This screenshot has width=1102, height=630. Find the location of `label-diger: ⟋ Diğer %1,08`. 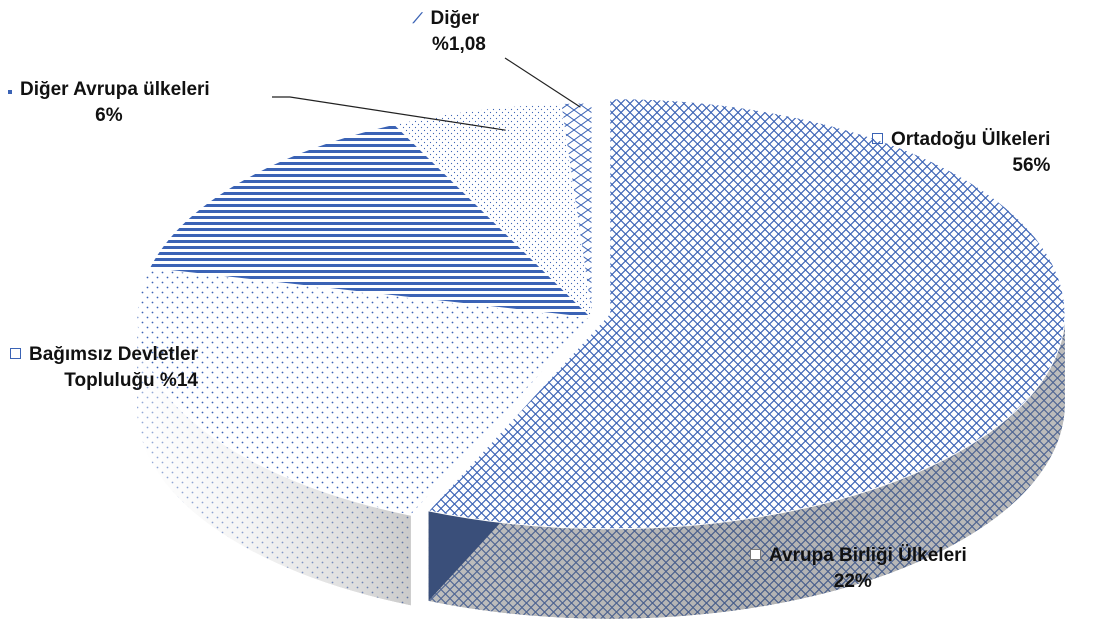

label-diger: ⟋ Diğer %1,08 is located at coordinates (446, 31).